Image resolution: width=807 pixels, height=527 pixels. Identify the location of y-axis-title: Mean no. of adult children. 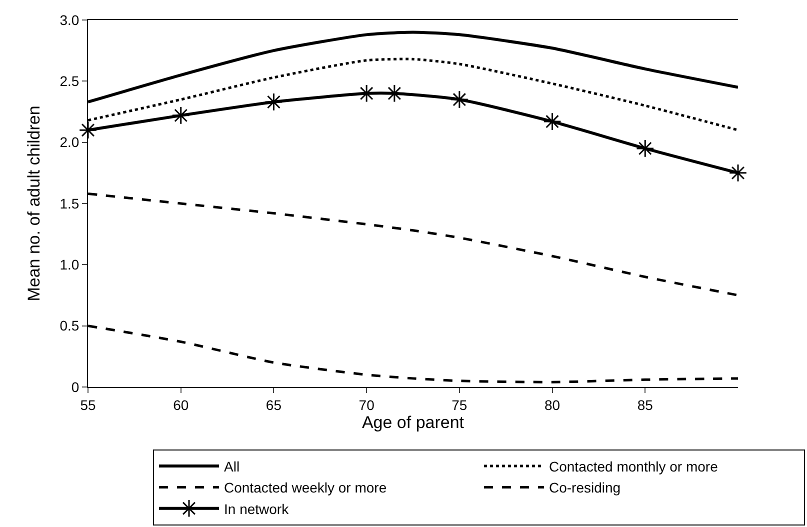
(34, 204).